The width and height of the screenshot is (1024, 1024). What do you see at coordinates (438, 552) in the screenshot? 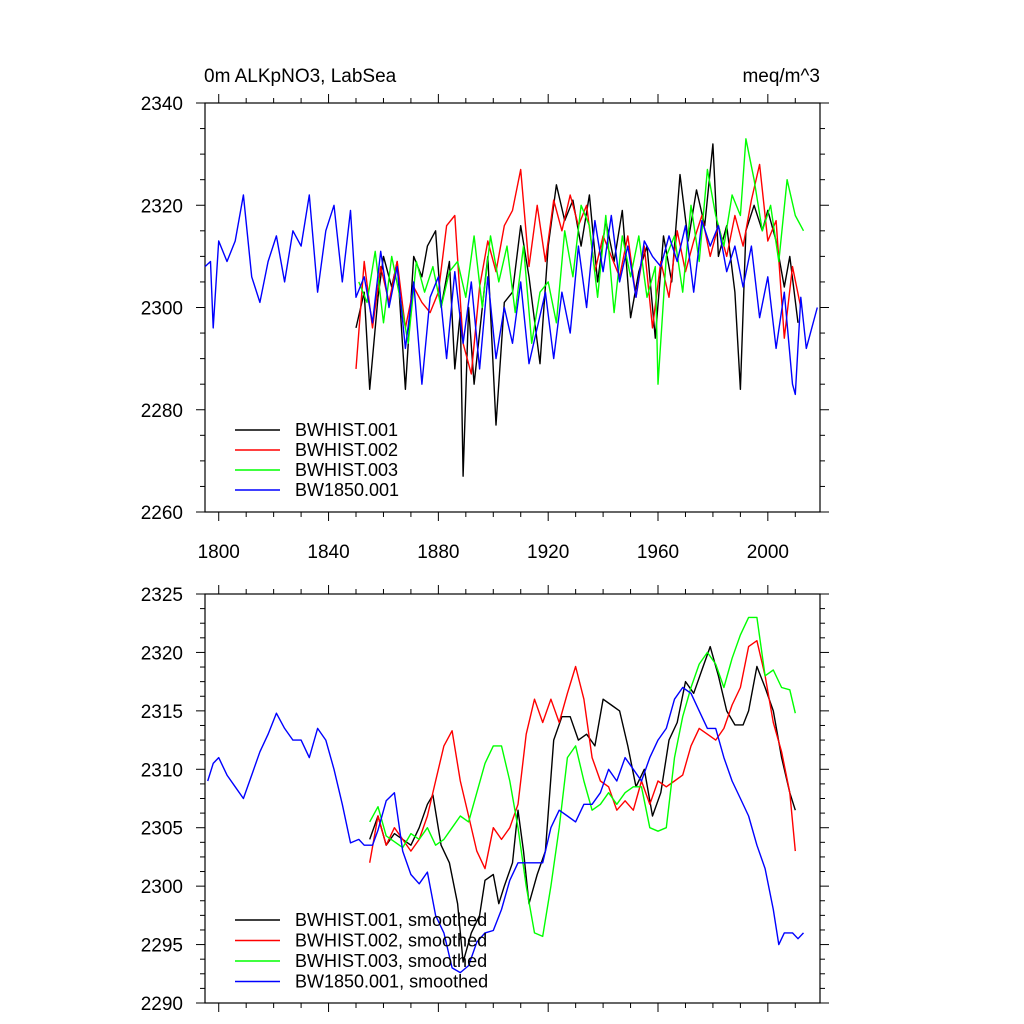
I see `x-tick-label: 1880` at bounding box center [438, 552].